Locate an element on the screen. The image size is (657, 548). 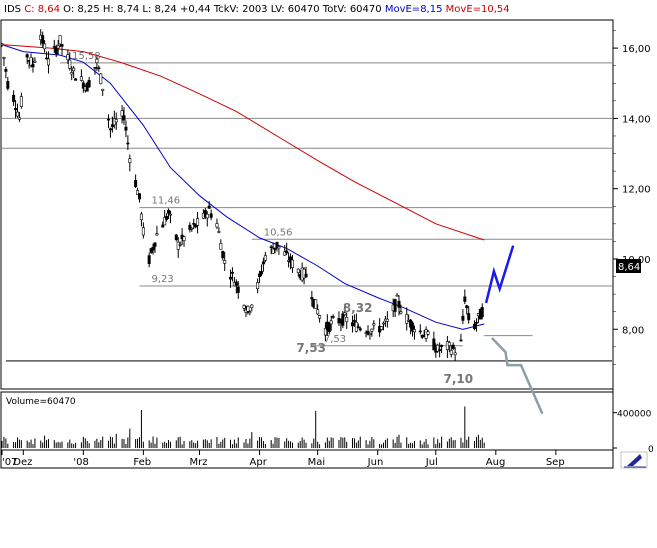
volume-panel-frame is located at coordinates (307, 421).